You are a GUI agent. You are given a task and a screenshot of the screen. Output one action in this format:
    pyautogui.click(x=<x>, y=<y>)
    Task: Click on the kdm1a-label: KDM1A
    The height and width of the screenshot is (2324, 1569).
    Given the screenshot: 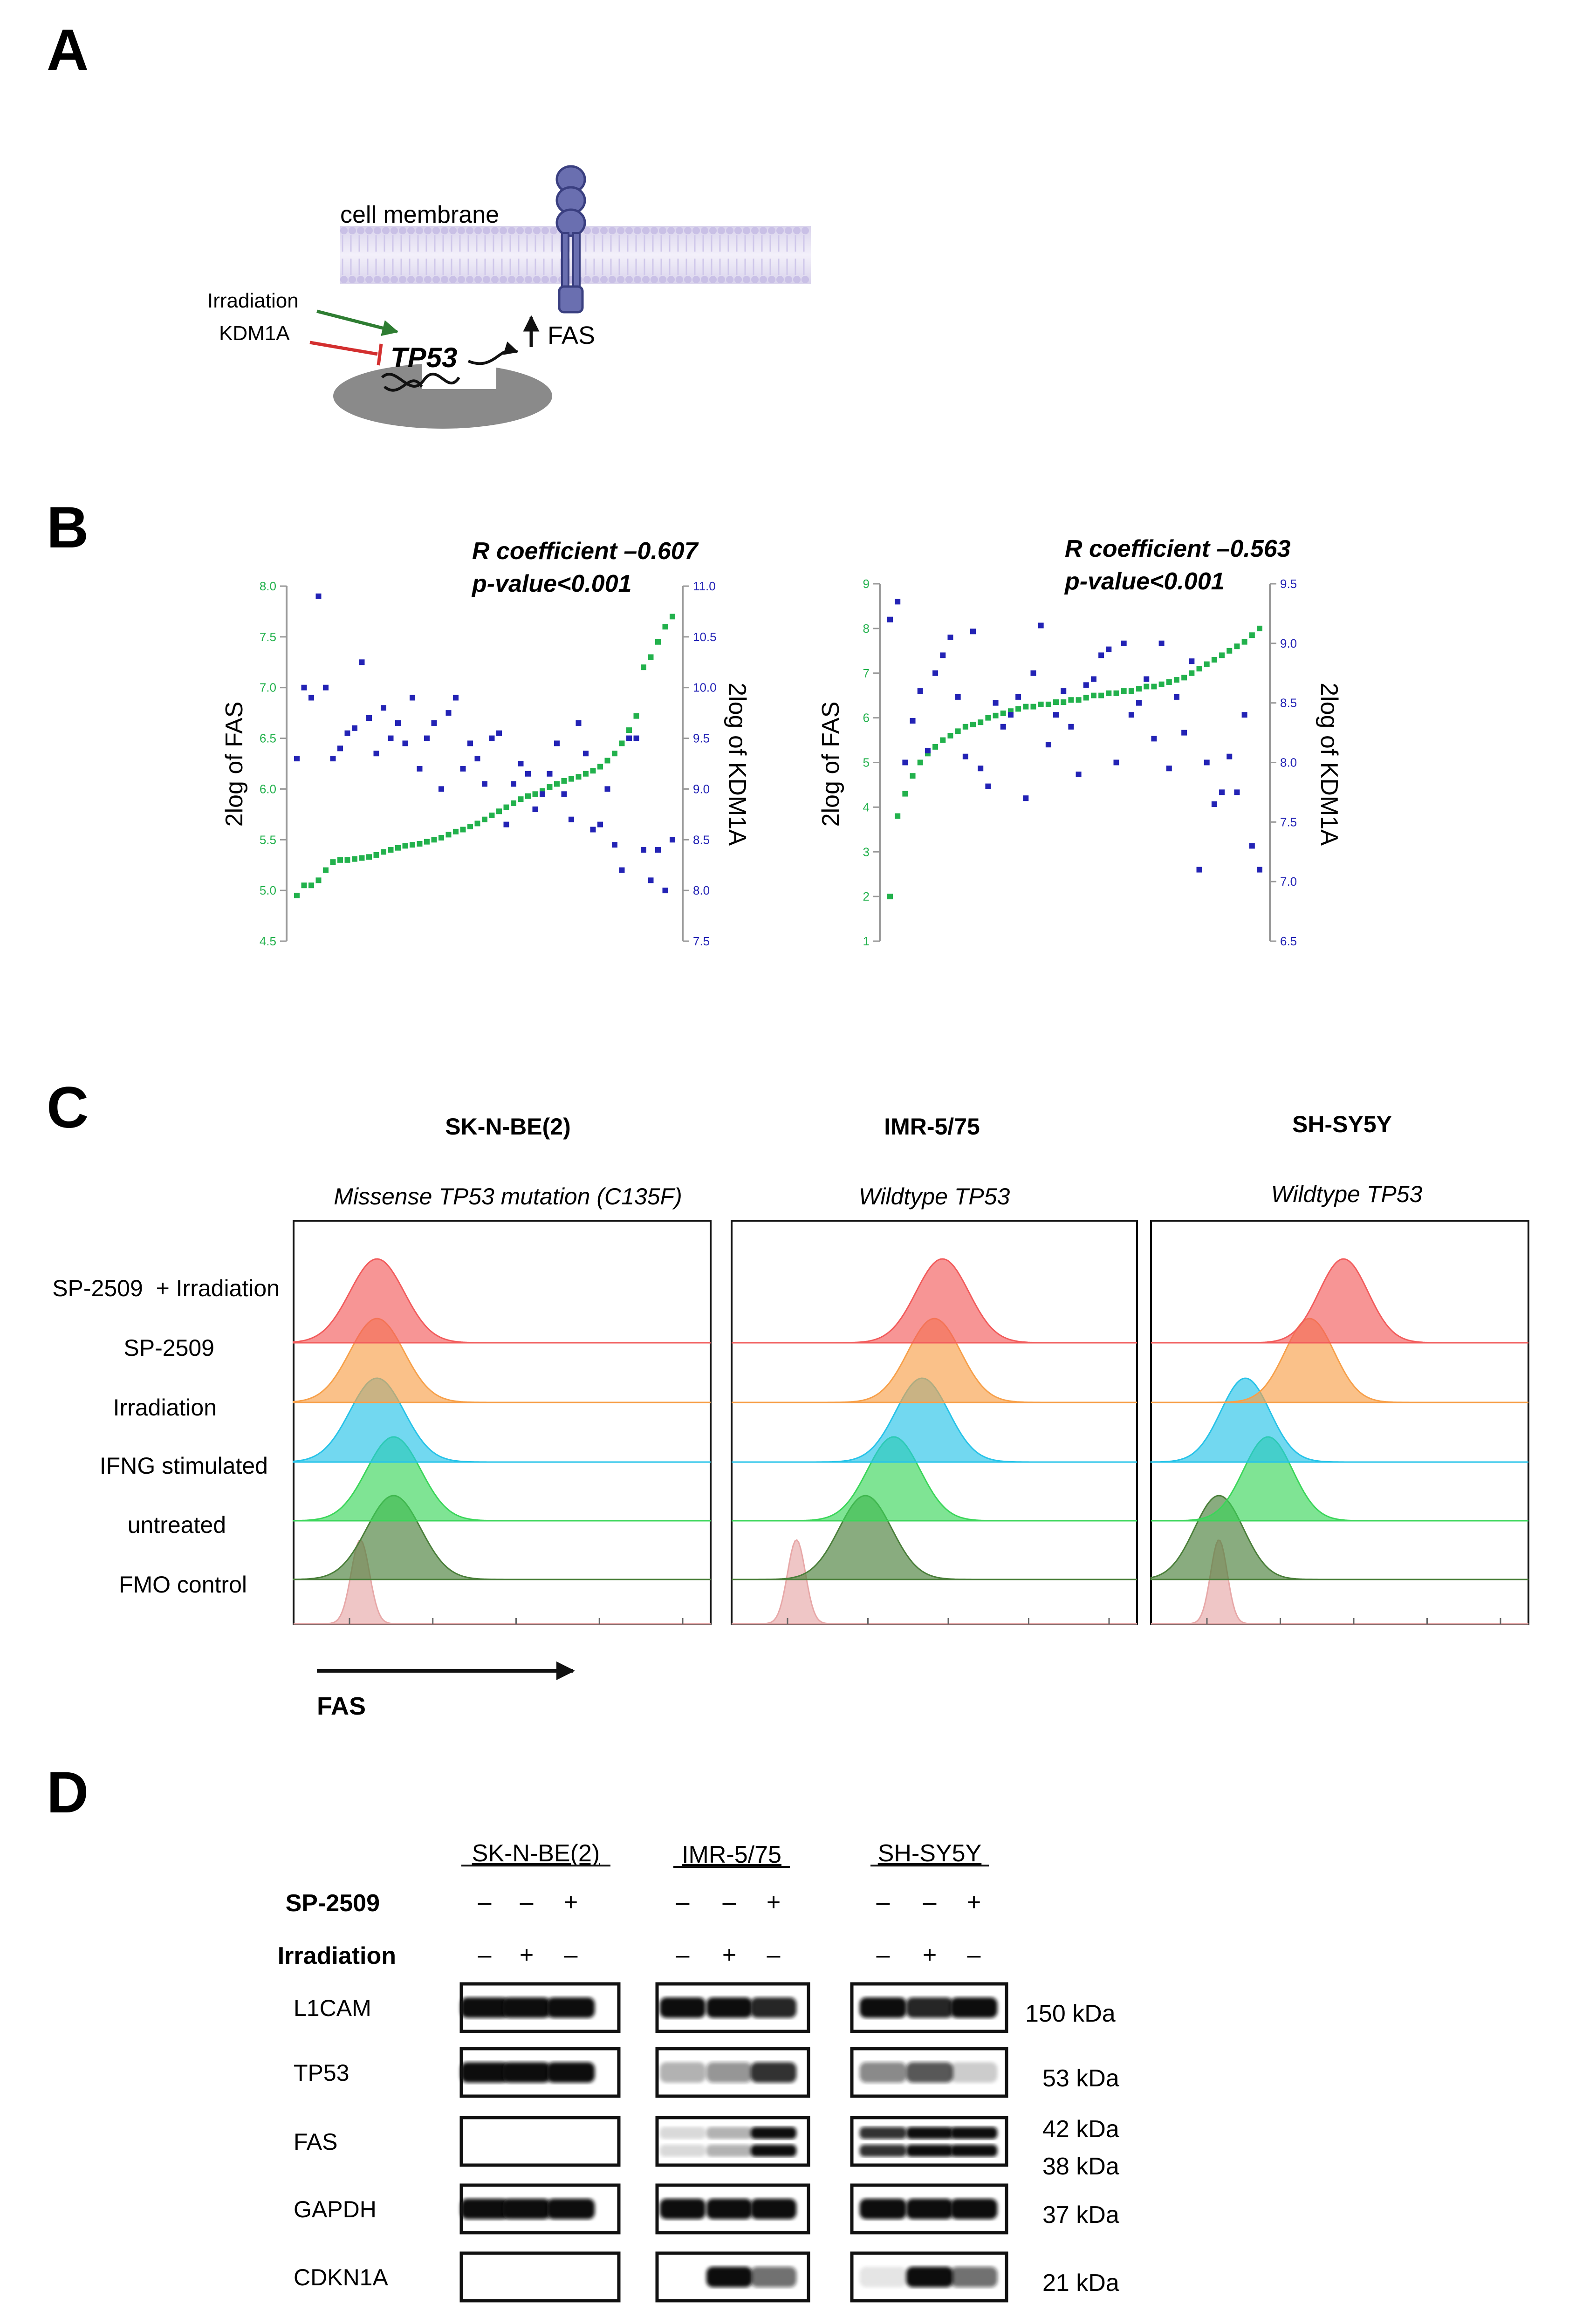 What is the action you would take?
    pyautogui.click(x=254, y=333)
    